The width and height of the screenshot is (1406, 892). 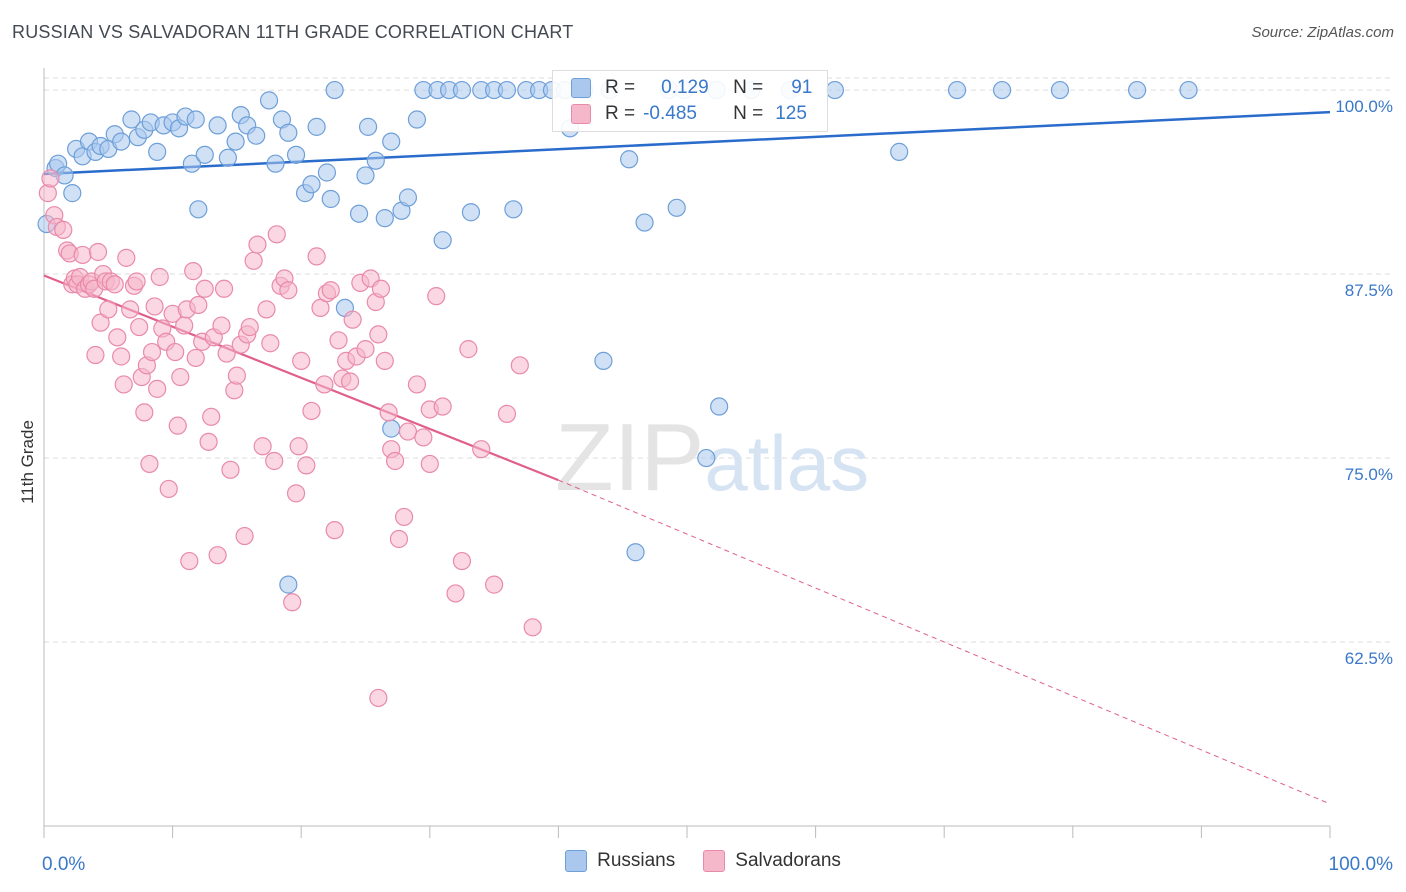 What do you see at coordinates (788, 860) in the screenshot?
I see `salvadorans-legend-label: Salvadorans` at bounding box center [788, 860].